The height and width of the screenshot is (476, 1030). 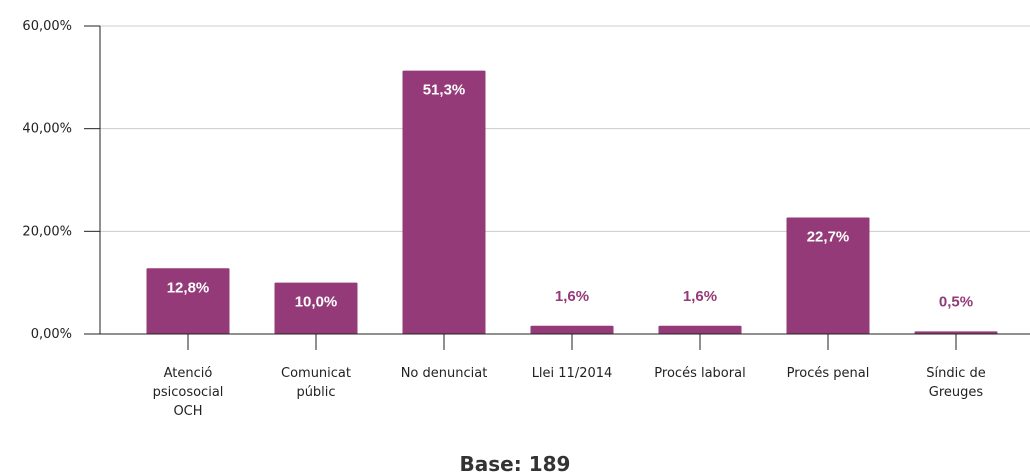 I want to click on x-category-label-line: No denunciat, so click(x=444, y=373).